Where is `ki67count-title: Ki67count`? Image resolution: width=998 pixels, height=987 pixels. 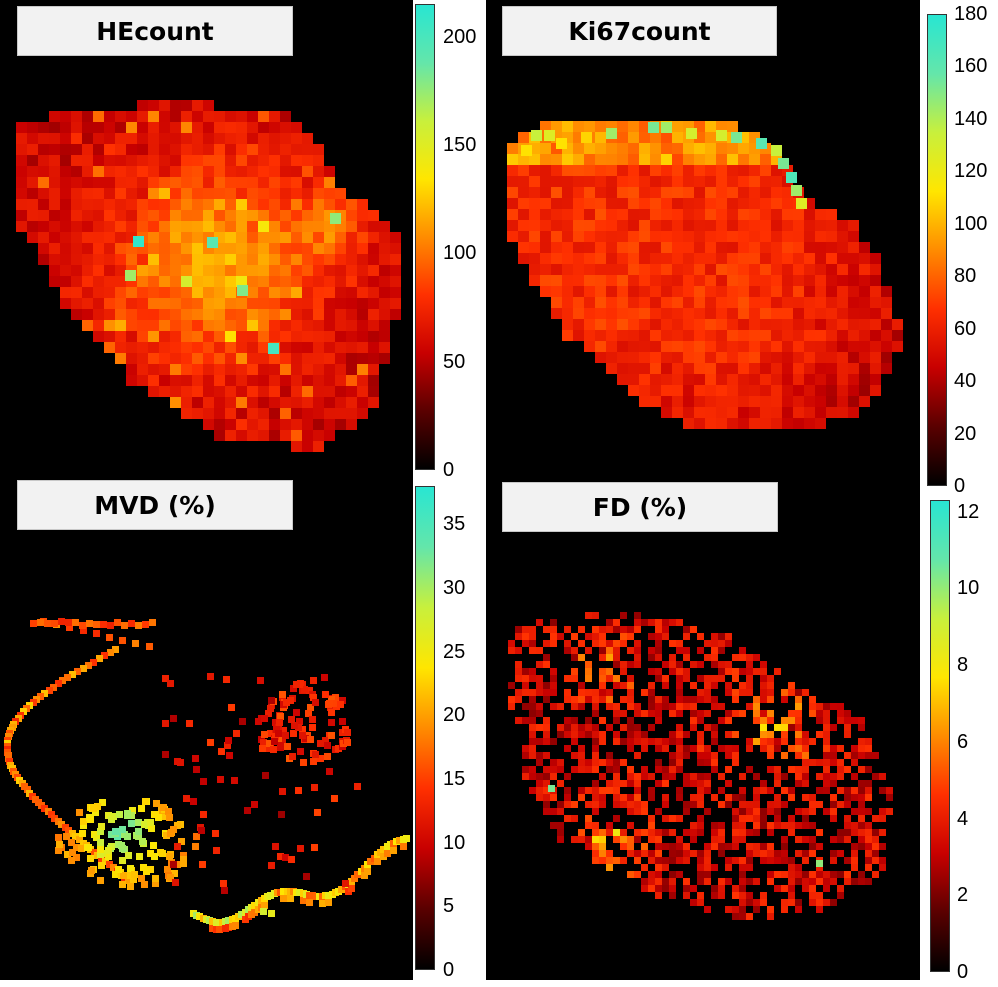
ki67count-title: Ki67count is located at coordinates (639, 31).